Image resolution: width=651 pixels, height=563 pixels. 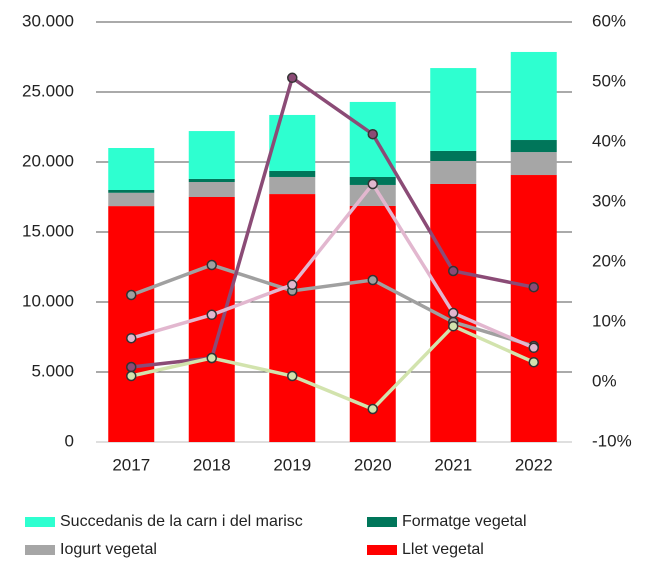 What do you see at coordinates (609, 320) in the screenshot?
I see `y2-tick-label: 10%` at bounding box center [609, 320].